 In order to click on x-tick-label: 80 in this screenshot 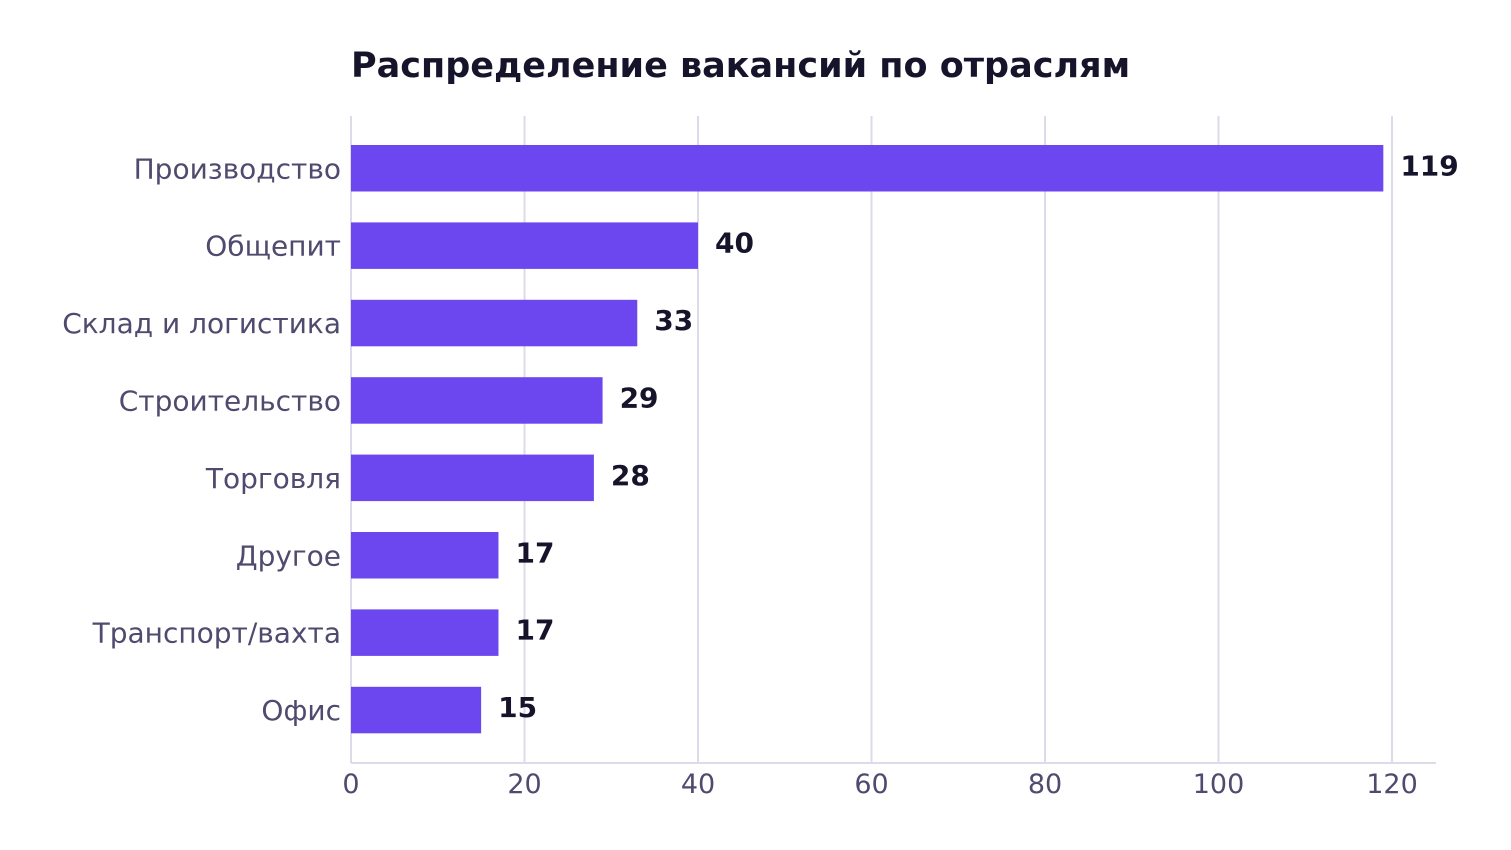, I will do `click(1045, 784)`.